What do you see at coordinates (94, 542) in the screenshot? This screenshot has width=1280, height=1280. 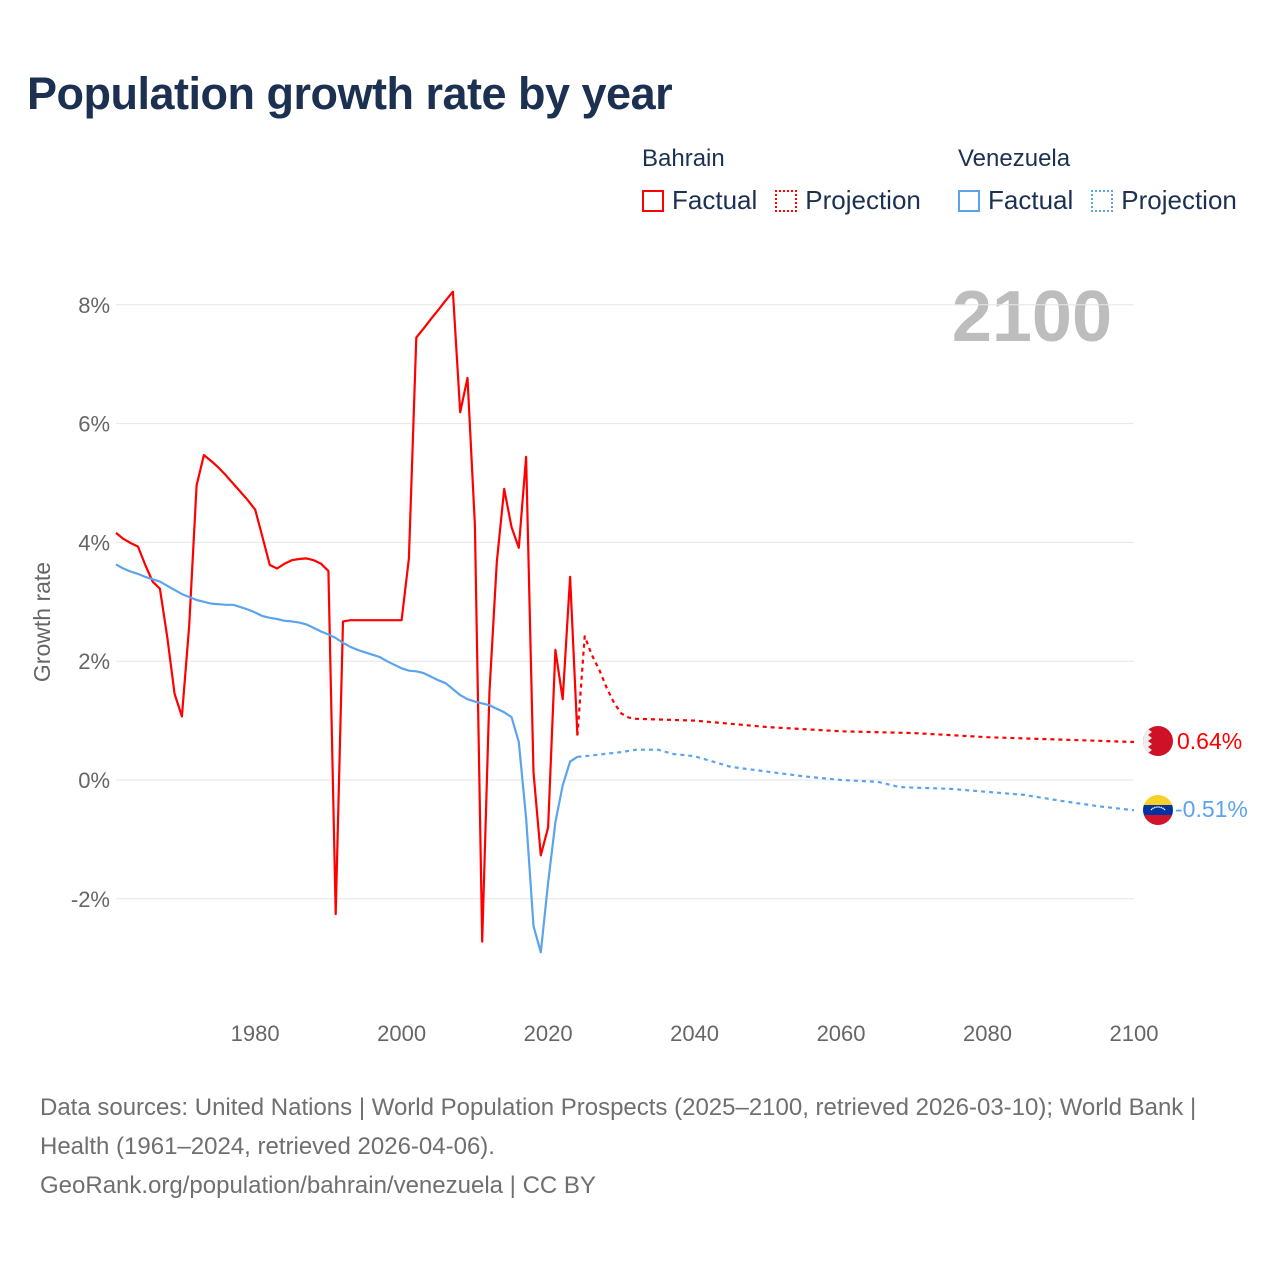 I see `y-tick-label: 4%` at bounding box center [94, 542].